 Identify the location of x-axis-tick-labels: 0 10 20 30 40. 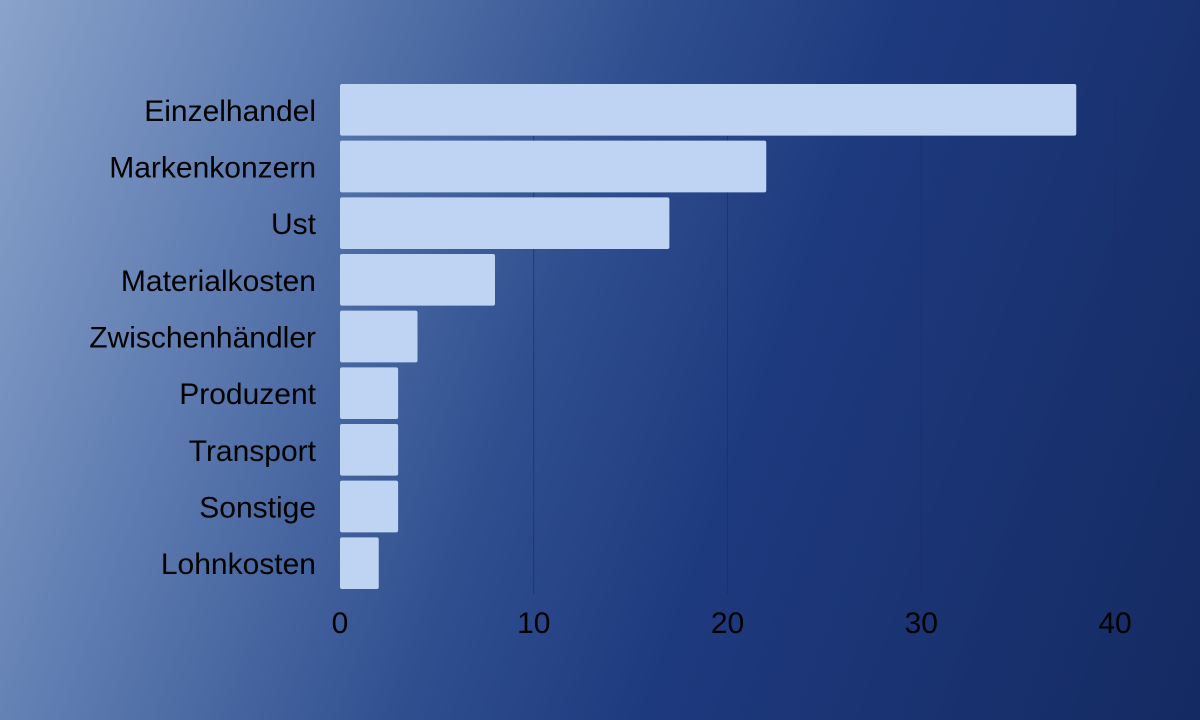
(732, 623).